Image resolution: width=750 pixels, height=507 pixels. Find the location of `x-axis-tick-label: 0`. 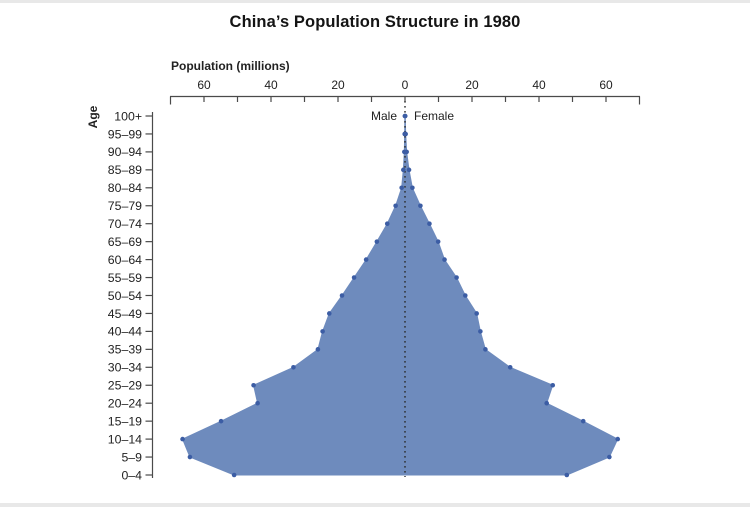

x-axis-tick-label: 0 is located at coordinates (405, 85).